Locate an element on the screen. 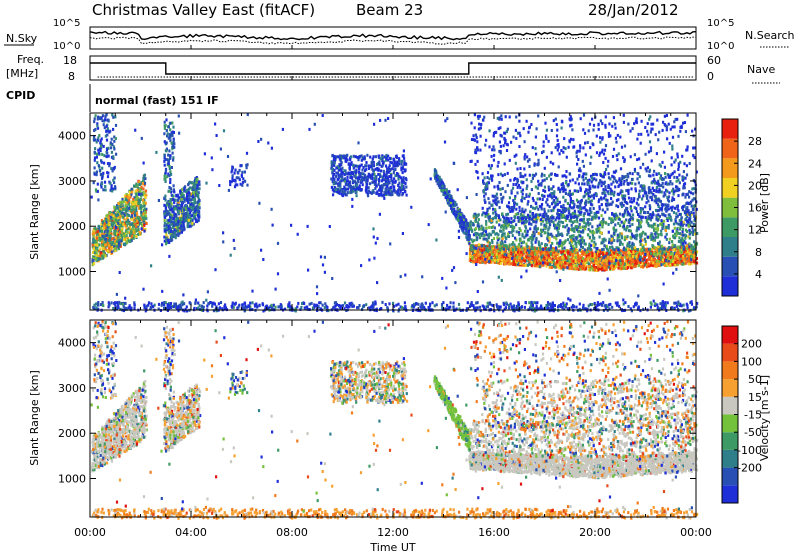 Image resolution: width=800 pixels, height=554 pixels. nsearch-tick-bottom: 10^0 is located at coordinates (720, 46).